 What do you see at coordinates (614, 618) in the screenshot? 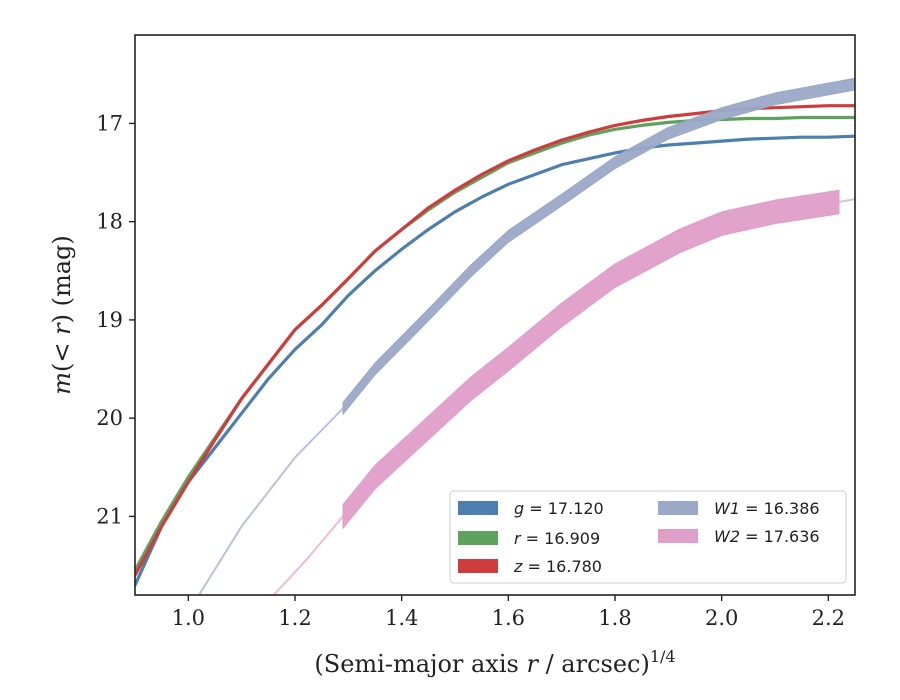
I see `x-tick-label: 1.8` at bounding box center [614, 618].